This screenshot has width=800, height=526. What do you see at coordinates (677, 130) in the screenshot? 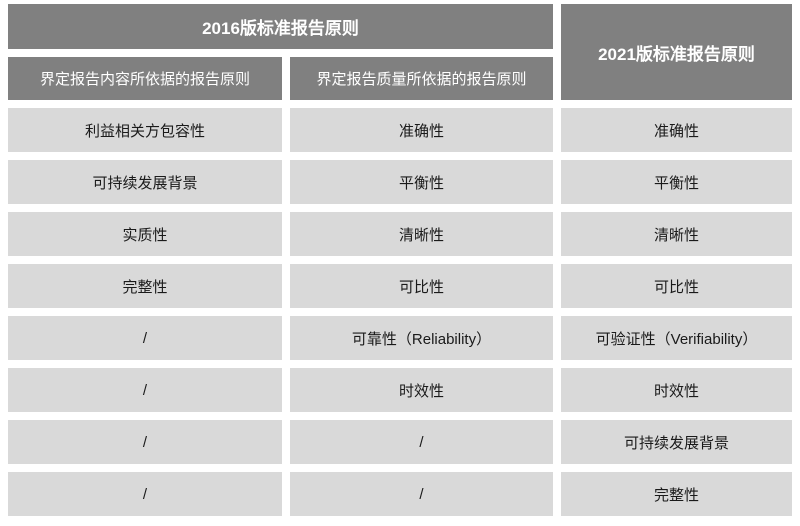
I see `cell-2021-principle: 准确性` at bounding box center [677, 130].